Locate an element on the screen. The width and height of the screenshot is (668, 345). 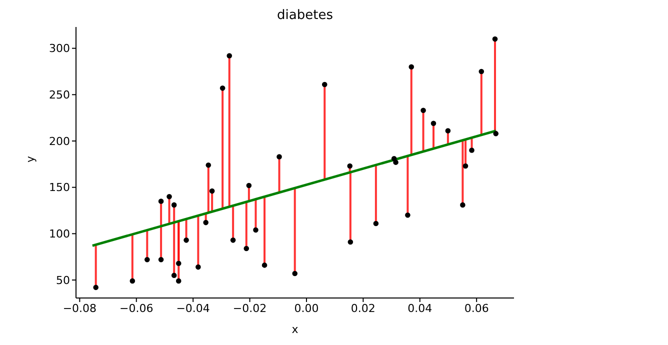
chart-title: diabetes is located at coordinates (305, 15).